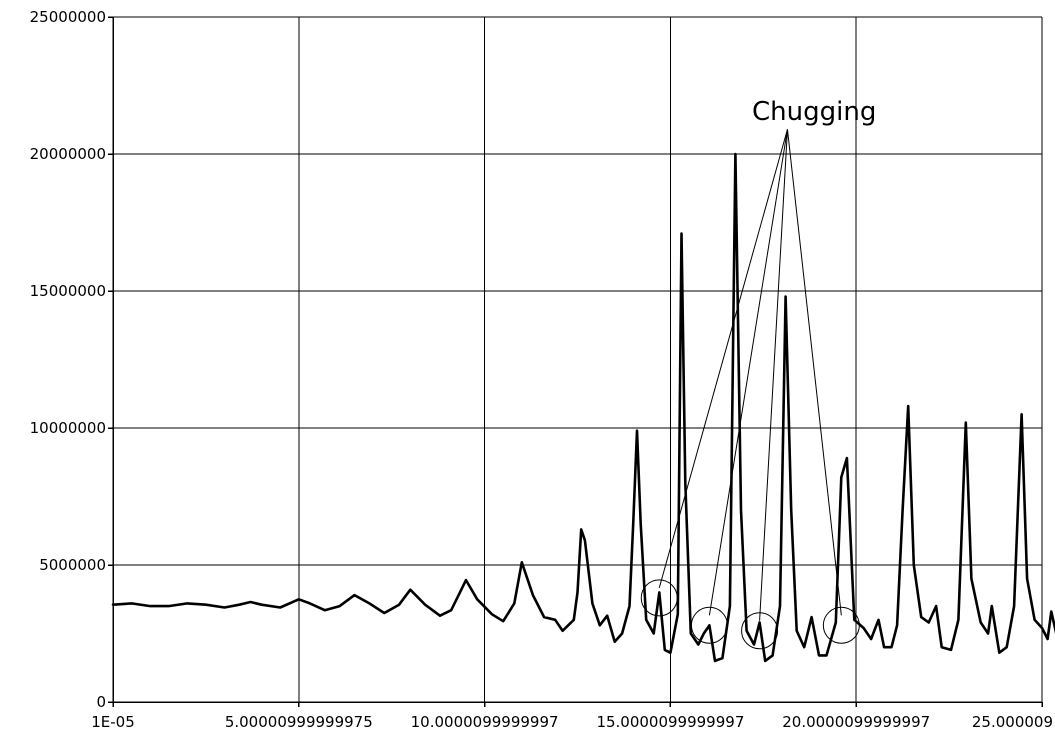  What do you see at coordinates (856, 722) in the screenshot?
I see `x-tick-label: 20.0000099999997` at bounding box center [856, 722].